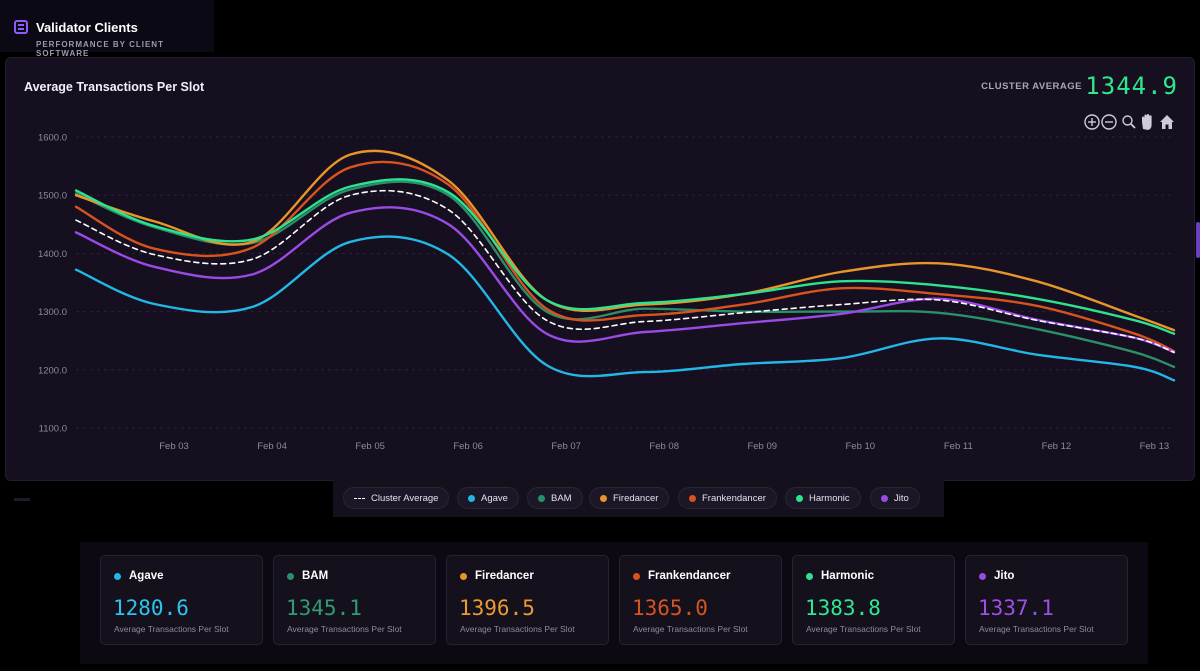 The image size is (1200, 671). I want to click on client-card-bam: BAM 1345.1 Average Transactions Per Slot, so click(354, 600).